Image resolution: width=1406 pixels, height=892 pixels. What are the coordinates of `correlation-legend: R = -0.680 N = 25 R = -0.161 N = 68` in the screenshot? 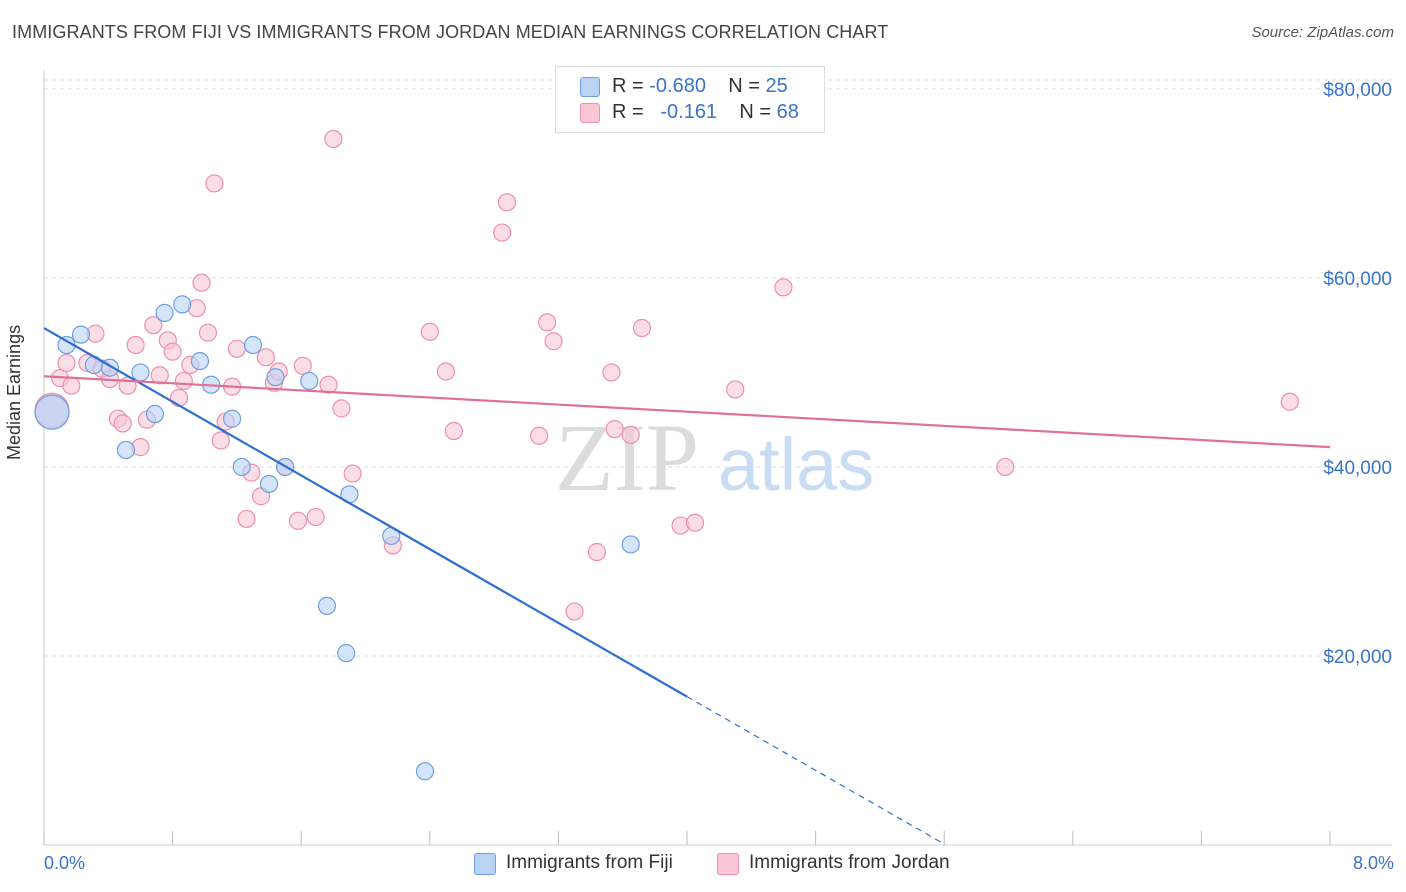 It's located at (690, 99).